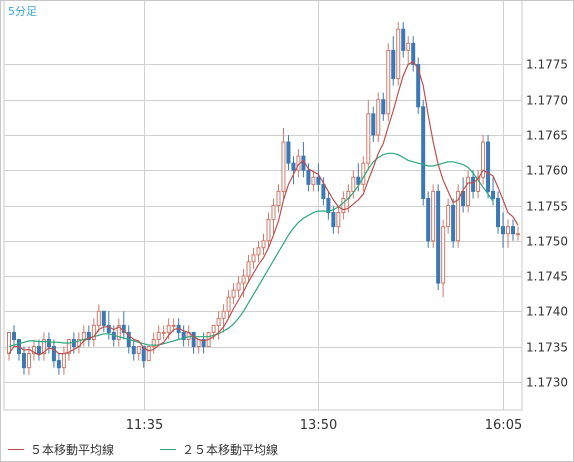 The image size is (574, 462). What do you see at coordinates (547, 65) in the screenshot?
I see `y-tick-label: 1.1775` at bounding box center [547, 65].